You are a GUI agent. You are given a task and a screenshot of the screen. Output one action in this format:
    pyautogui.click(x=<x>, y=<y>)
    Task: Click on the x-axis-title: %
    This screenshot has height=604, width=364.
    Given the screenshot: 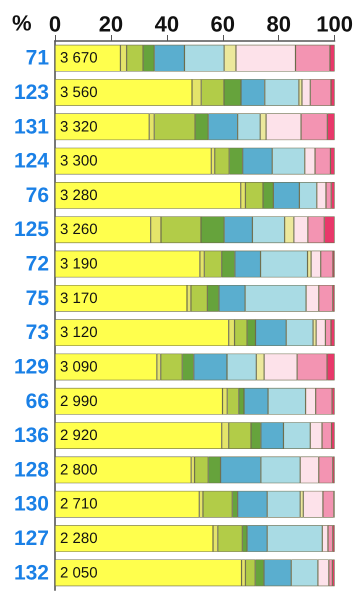 What is the action you would take?
    pyautogui.click(x=22, y=23)
    